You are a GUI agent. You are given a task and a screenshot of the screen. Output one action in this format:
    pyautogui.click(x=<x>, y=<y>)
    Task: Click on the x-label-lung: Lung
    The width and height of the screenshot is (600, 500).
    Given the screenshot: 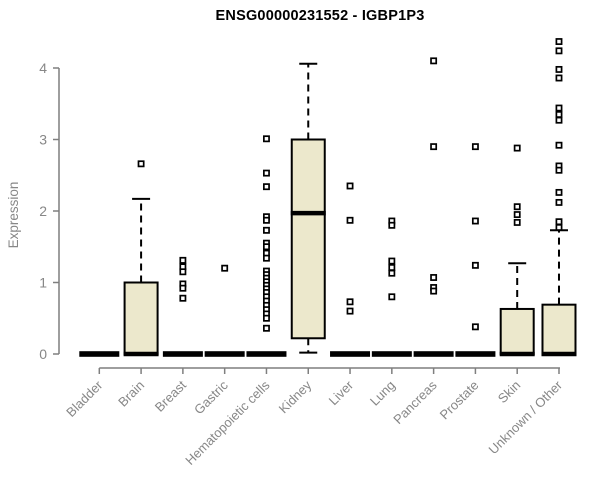 What is the action you would take?
    pyautogui.click(x=382, y=393)
    